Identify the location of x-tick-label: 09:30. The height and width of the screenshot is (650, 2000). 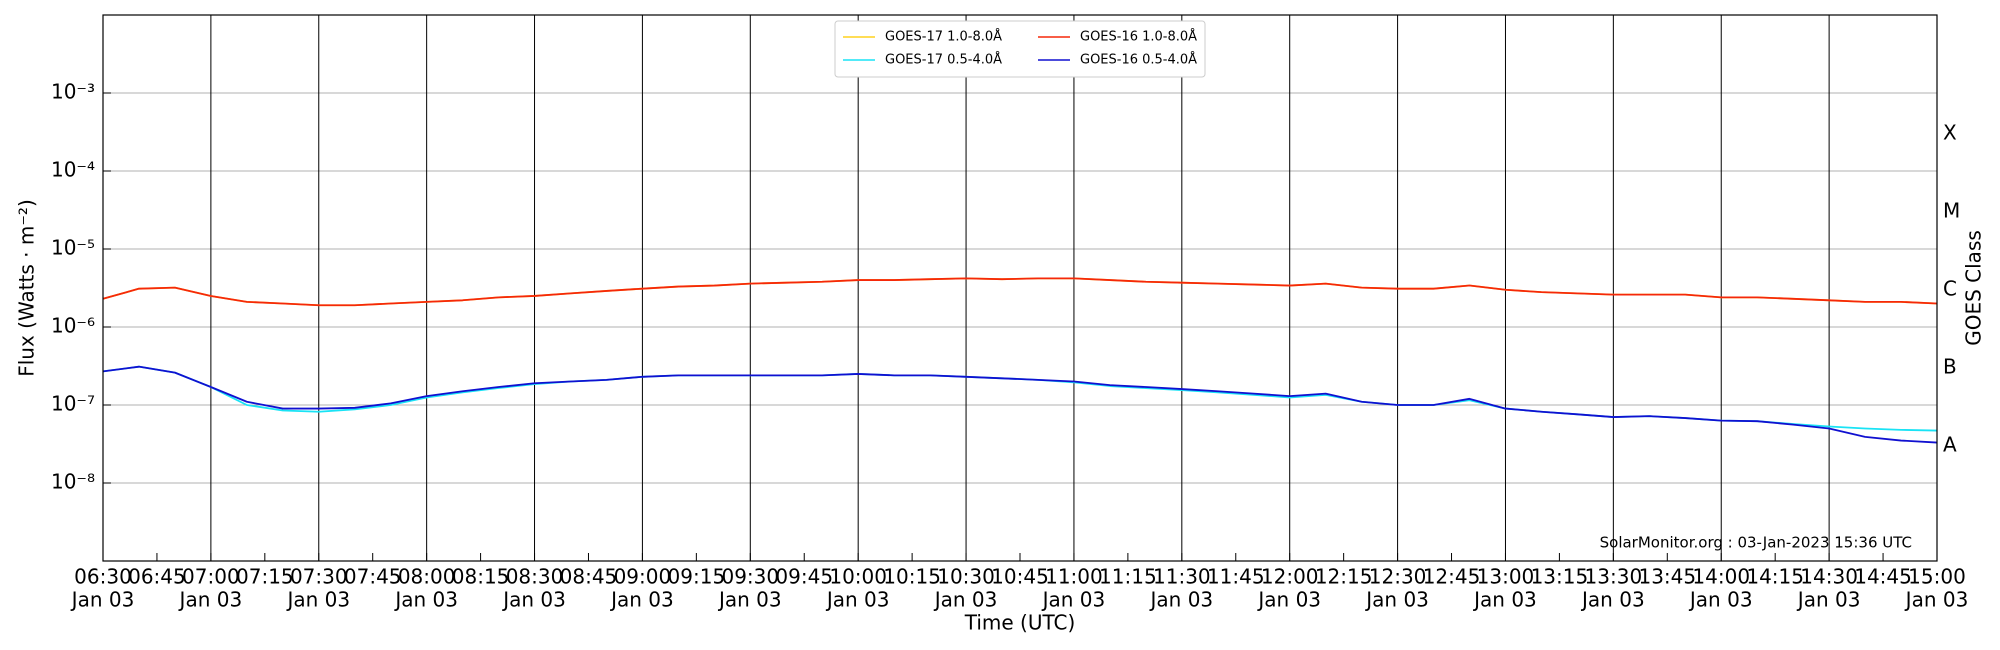
(750, 577).